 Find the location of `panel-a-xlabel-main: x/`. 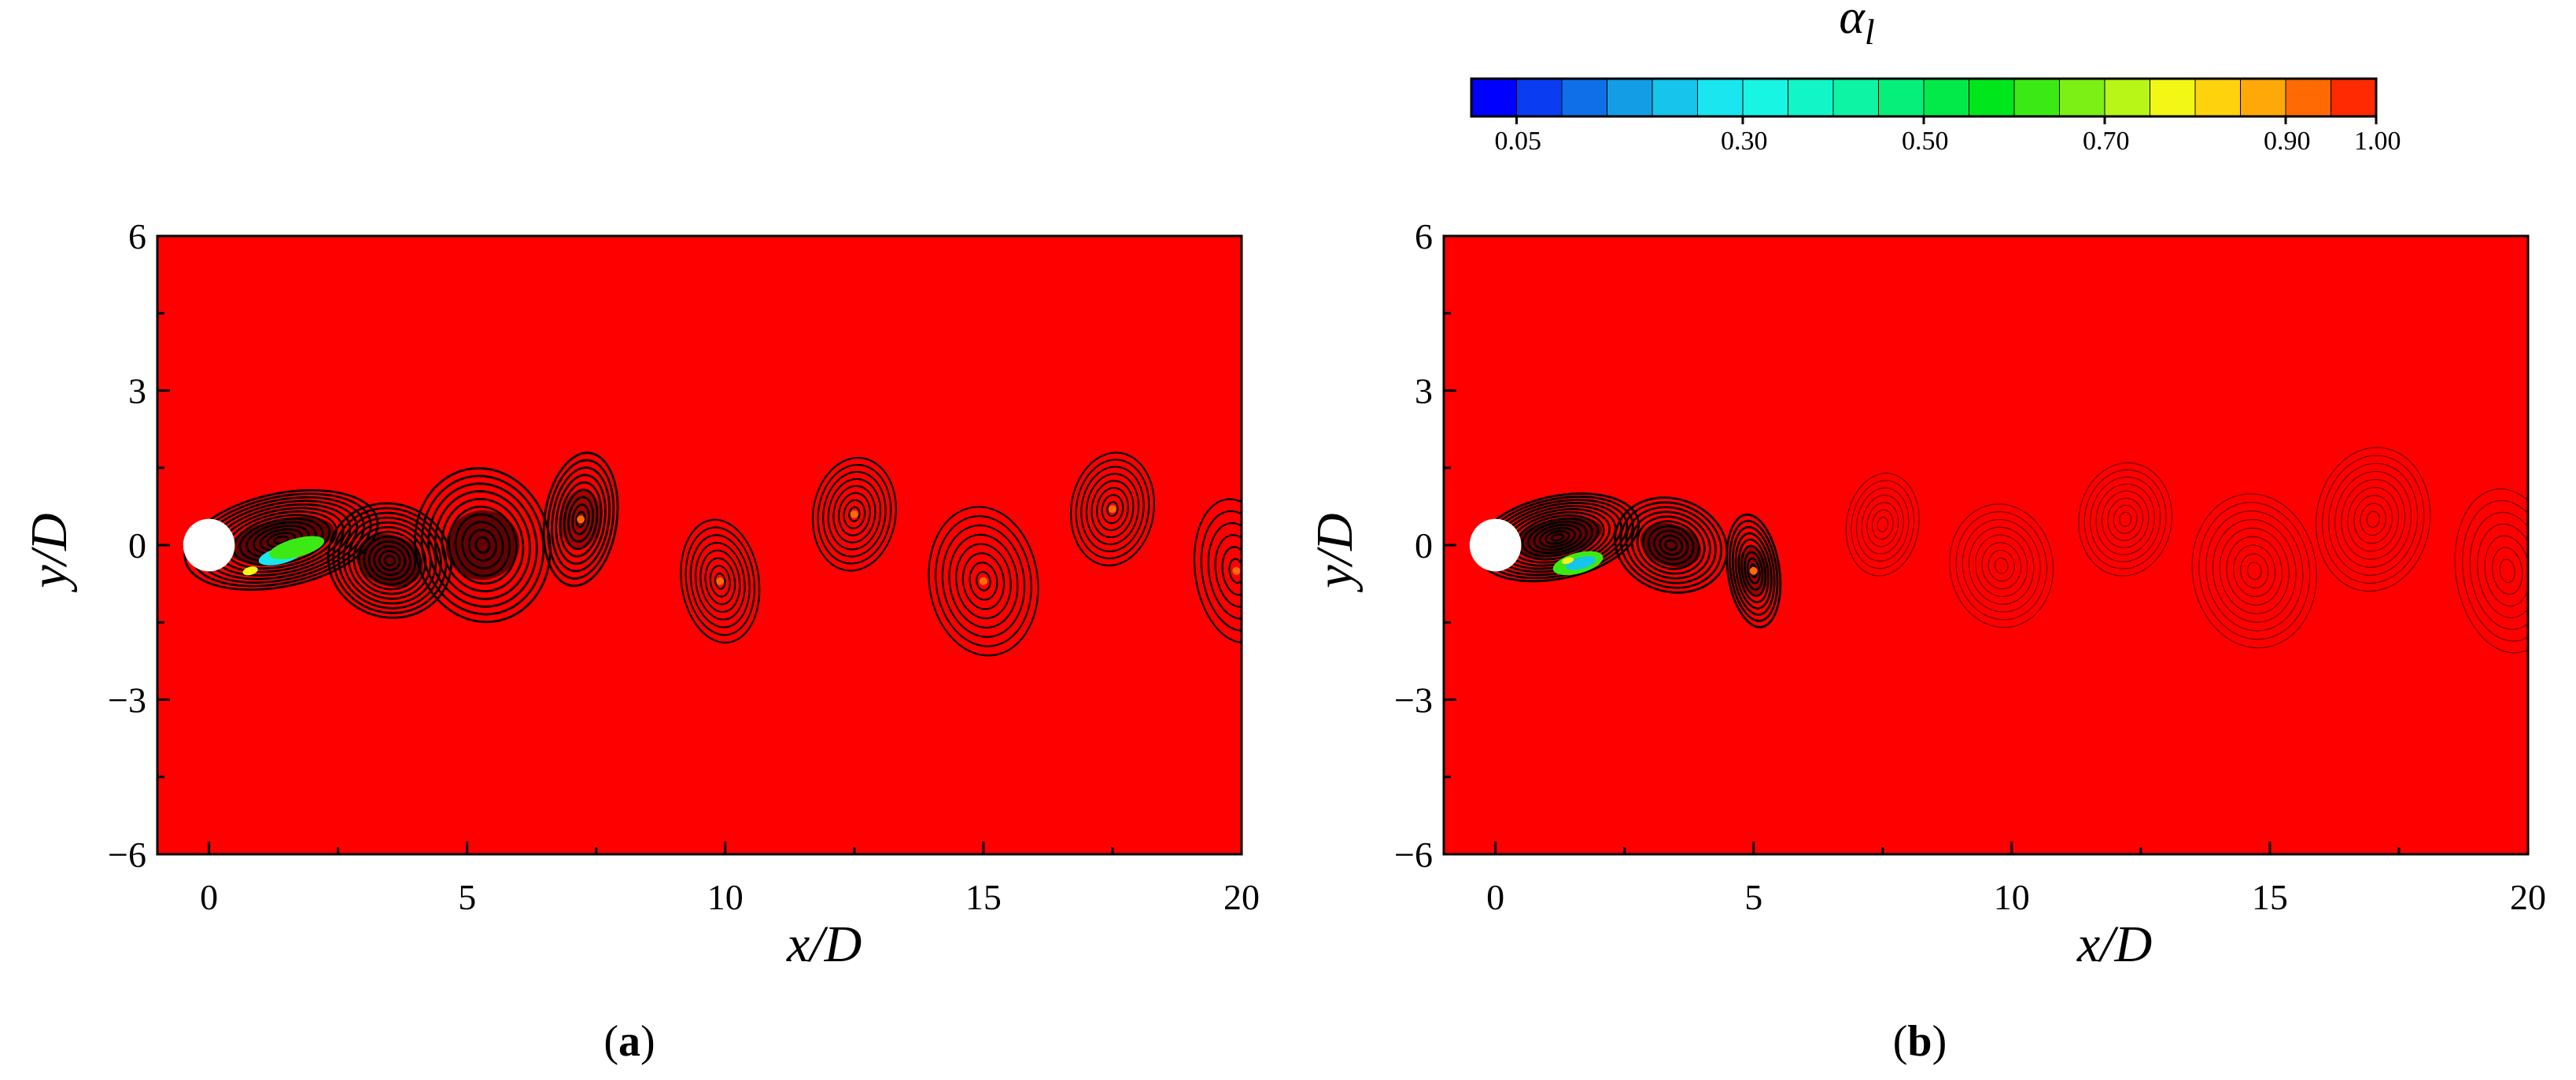

panel-a-xlabel-main: x/ is located at coordinates (807, 945).